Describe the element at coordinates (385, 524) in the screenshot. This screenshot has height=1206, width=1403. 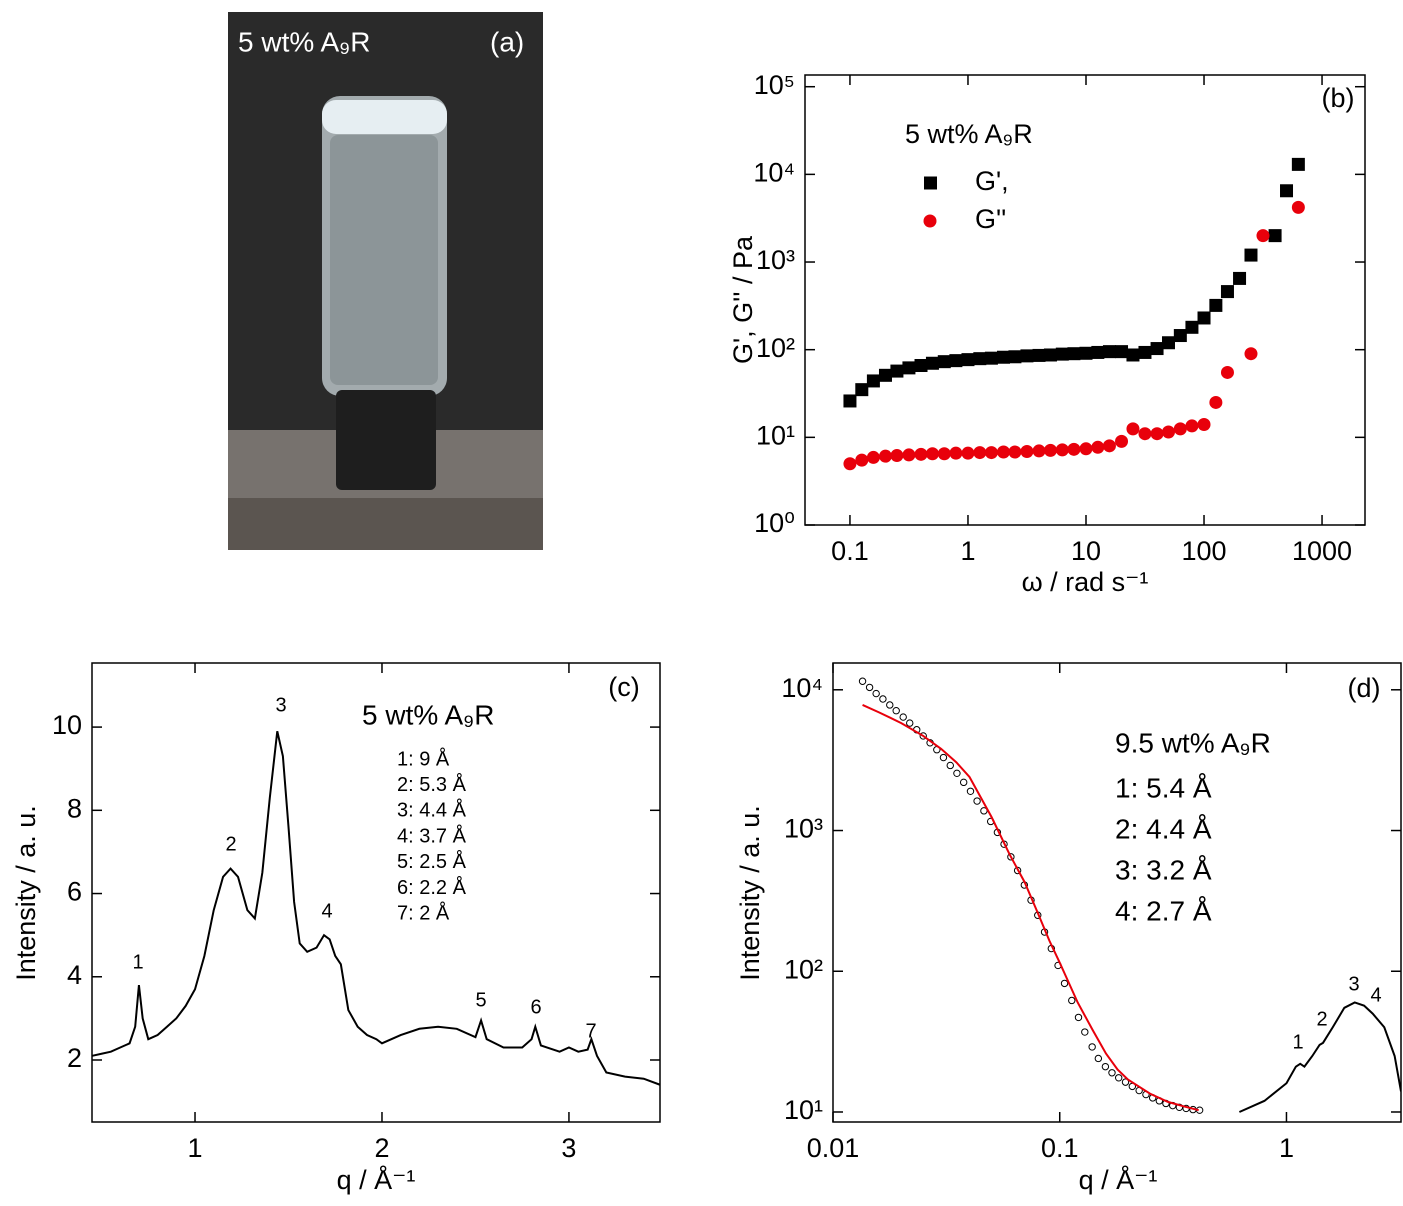
I see `countertop-edge` at that location.